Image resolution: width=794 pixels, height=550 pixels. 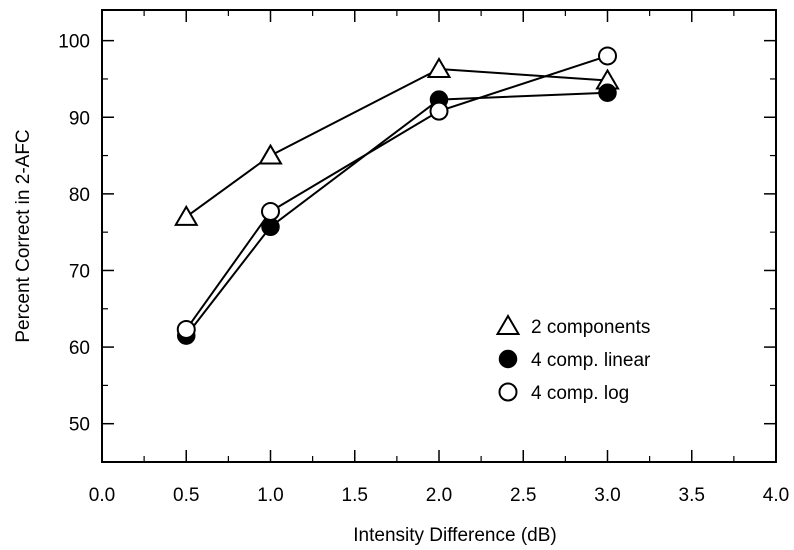 What do you see at coordinates (79, 271) in the screenshot?
I see `y-tick-label: 70` at bounding box center [79, 271].